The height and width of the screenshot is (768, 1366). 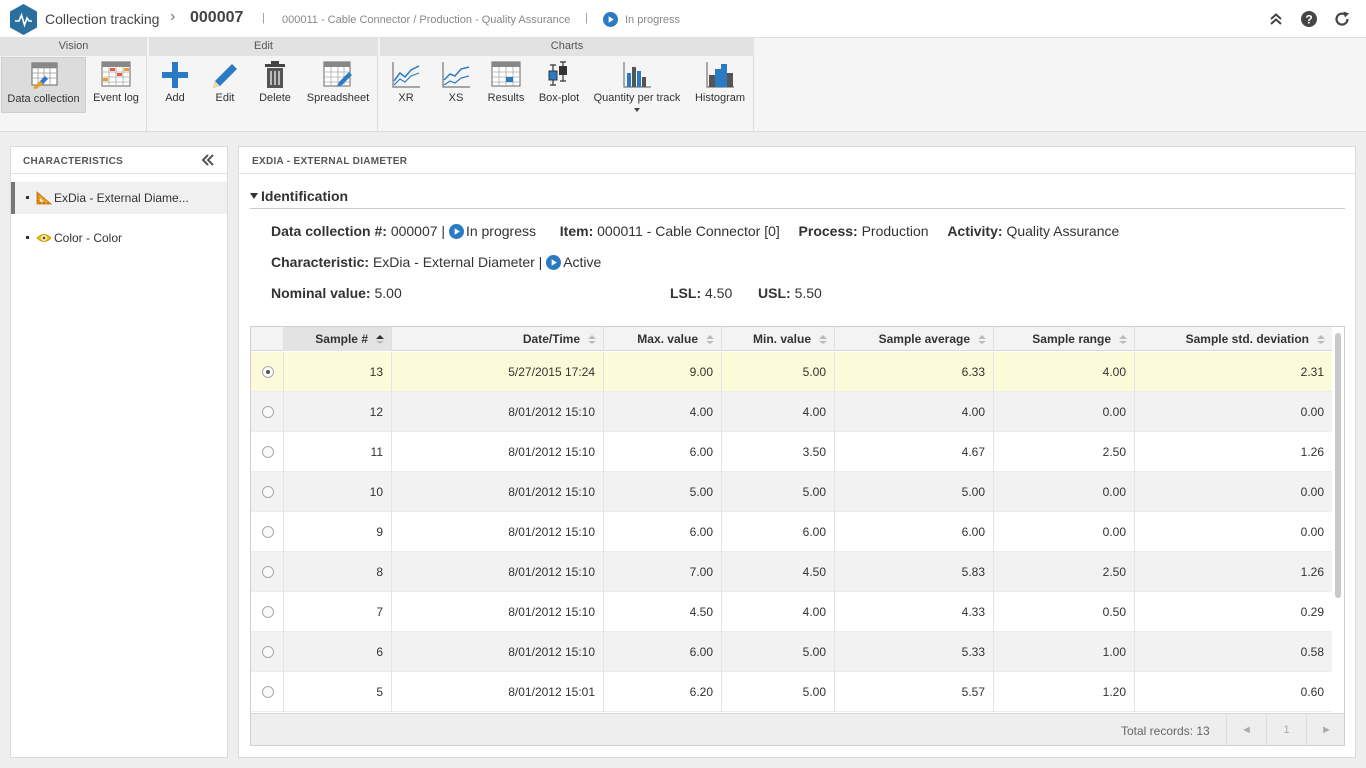 I want to click on grid-header-datetime: Date/Time, so click(x=497, y=339).